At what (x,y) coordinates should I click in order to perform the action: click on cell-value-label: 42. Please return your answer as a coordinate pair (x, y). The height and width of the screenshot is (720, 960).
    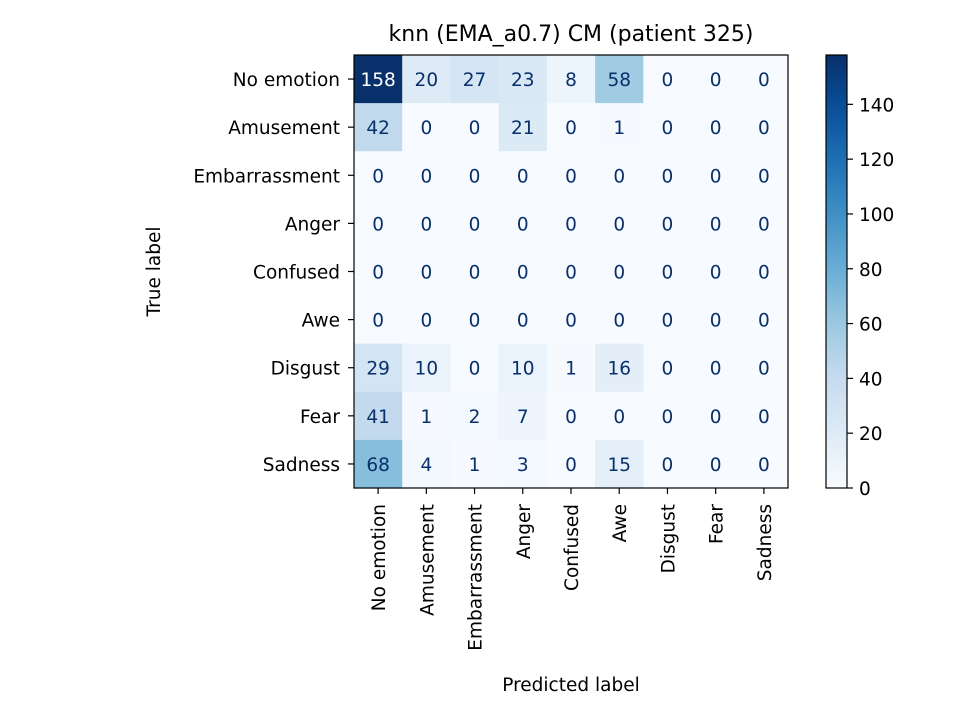
    Looking at the image, I should click on (378, 128).